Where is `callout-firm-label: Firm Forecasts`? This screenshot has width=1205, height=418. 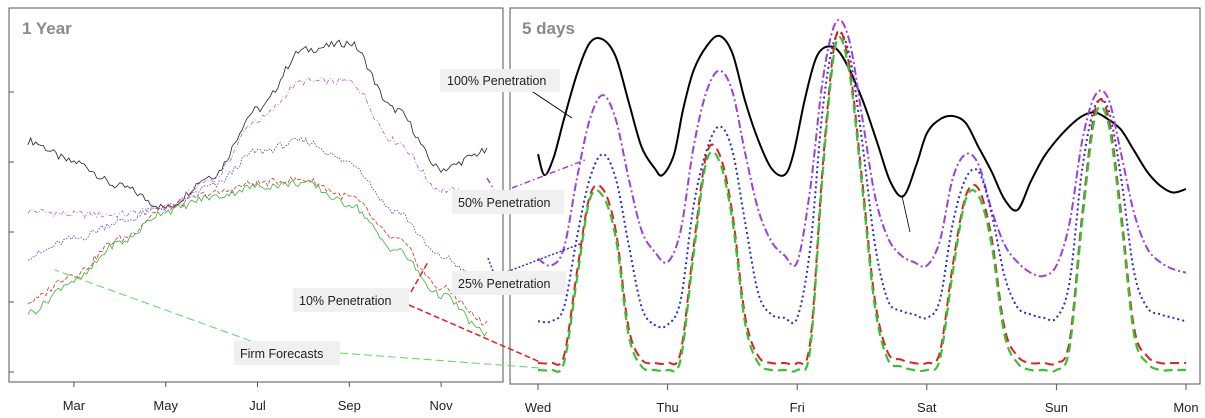 callout-firm-label: Firm Forecasts is located at coordinates (281, 354).